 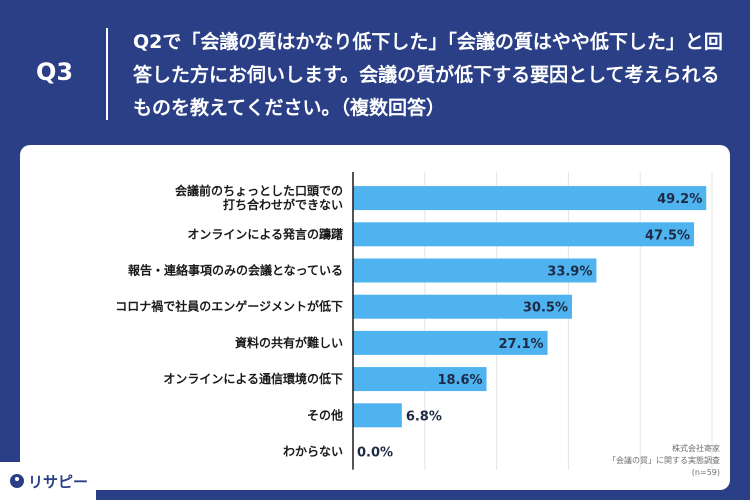 What do you see at coordinates (520, 344) in the screenshot?
I see `value-label: 27.1%` at bounding box center [520, 344].